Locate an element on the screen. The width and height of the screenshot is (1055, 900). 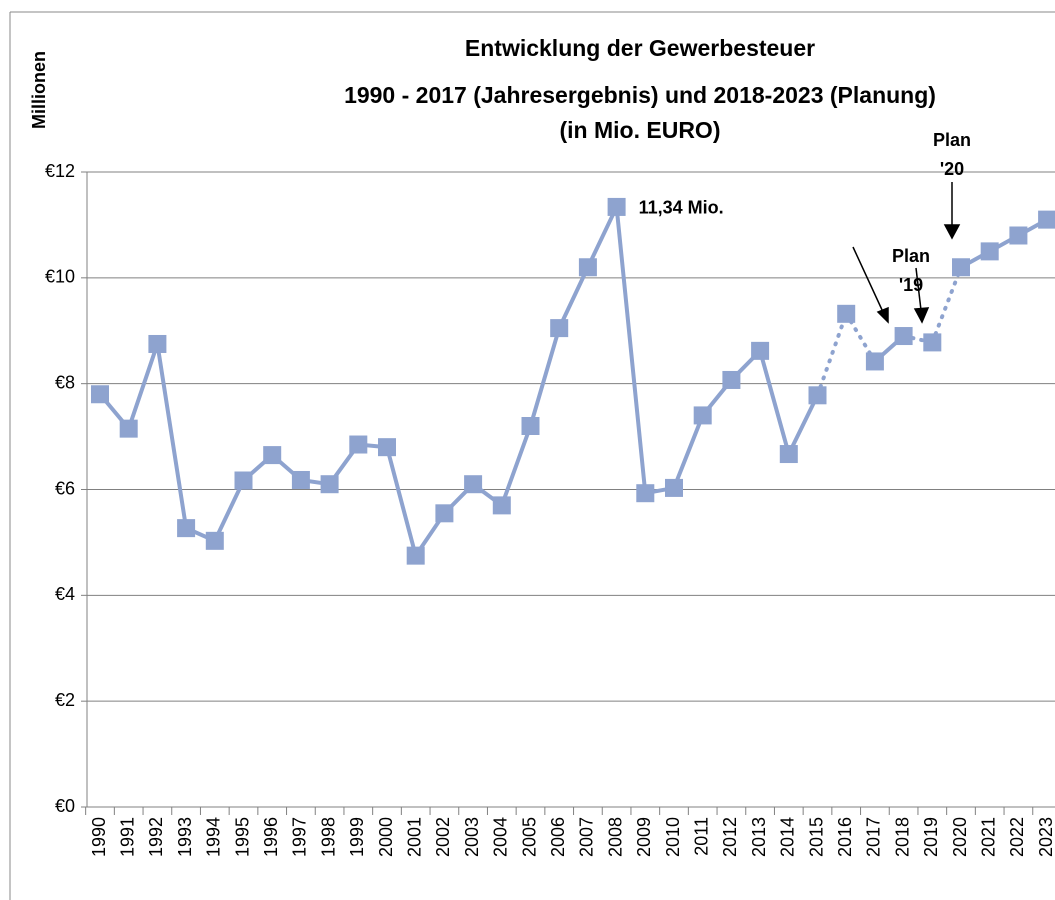
x-tick-label: 1999 is located at coordinates (357, 837).